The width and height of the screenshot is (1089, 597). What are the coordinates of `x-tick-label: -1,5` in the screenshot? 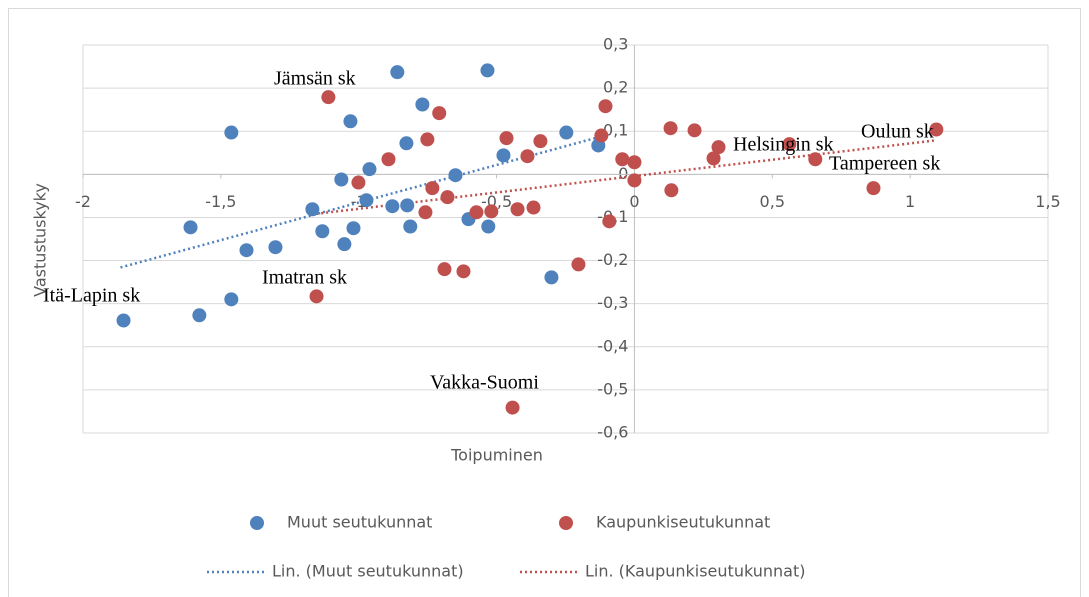 It's located at (220, 201).